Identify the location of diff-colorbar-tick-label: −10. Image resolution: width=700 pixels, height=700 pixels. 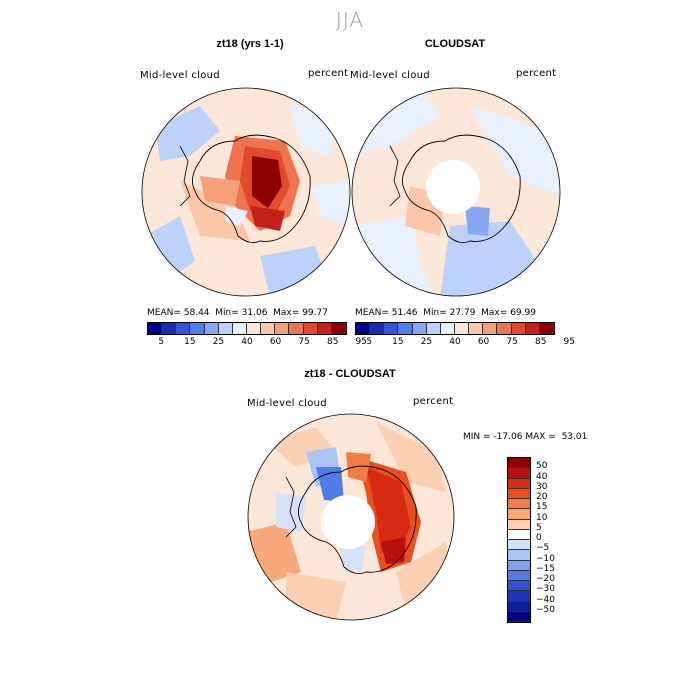
(545, 558).